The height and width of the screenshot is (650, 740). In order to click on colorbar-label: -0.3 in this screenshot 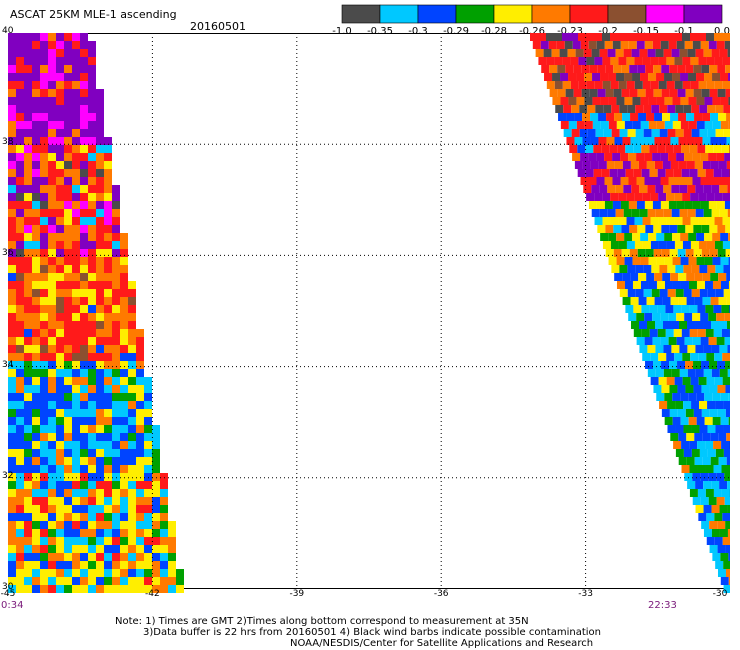, I will do `click(418, 31)`.